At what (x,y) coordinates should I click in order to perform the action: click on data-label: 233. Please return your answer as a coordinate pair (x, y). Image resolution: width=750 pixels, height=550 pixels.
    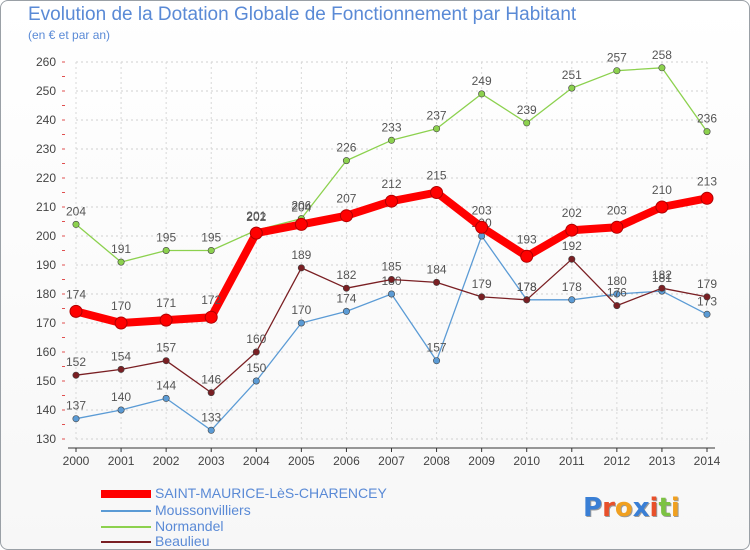
    Looking at the image, I should click on (391, 127).